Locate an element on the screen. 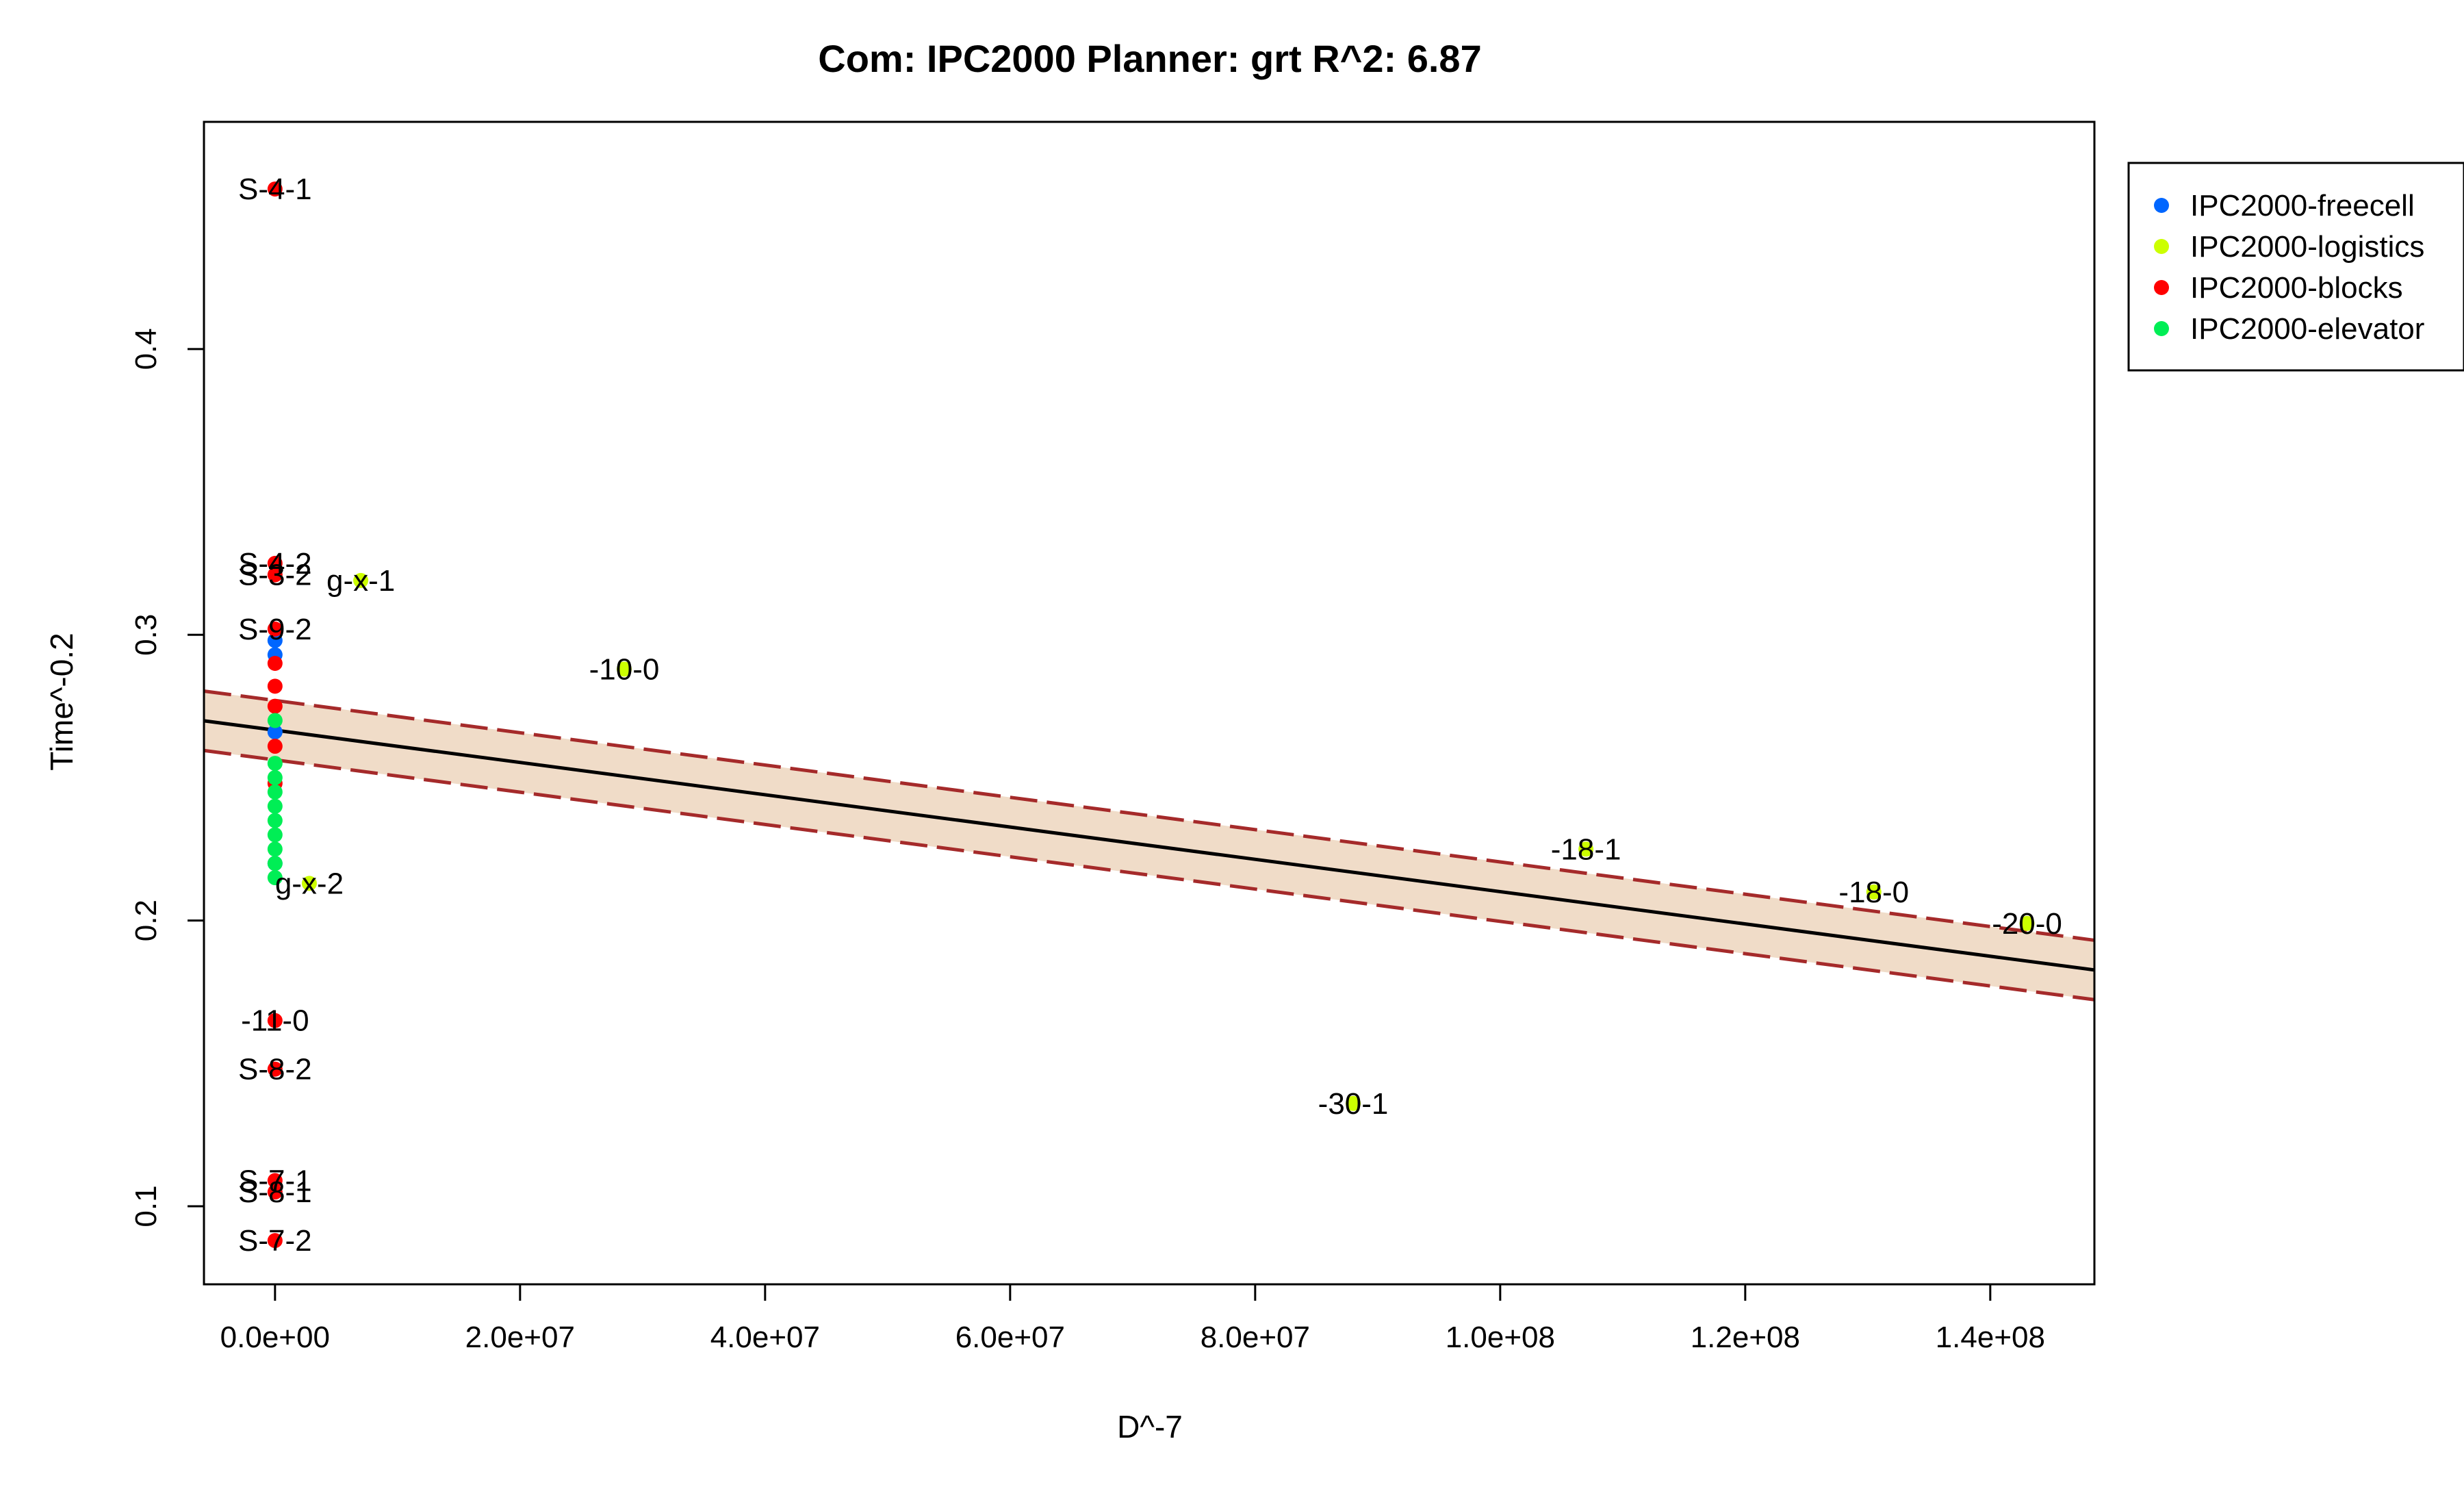  point-label: S-4-2 is located at coordinates (275, 564).